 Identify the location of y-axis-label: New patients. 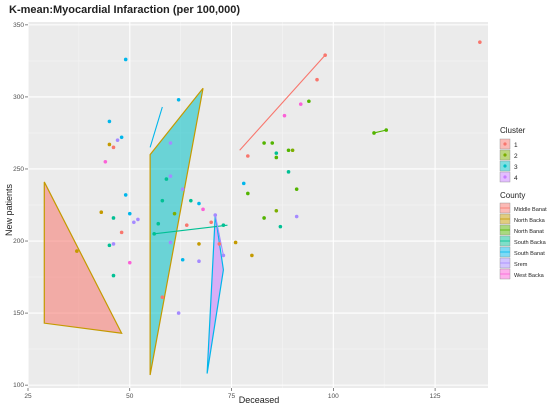
(9, 209).